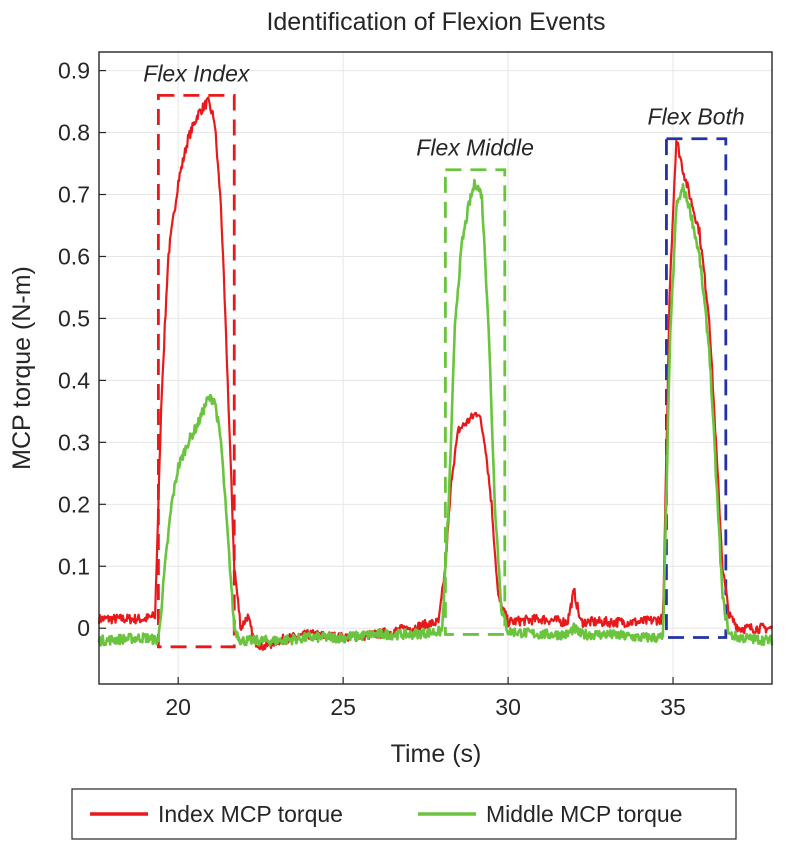  I want to click on x-tick-label-0: 20, so click(178, 707).